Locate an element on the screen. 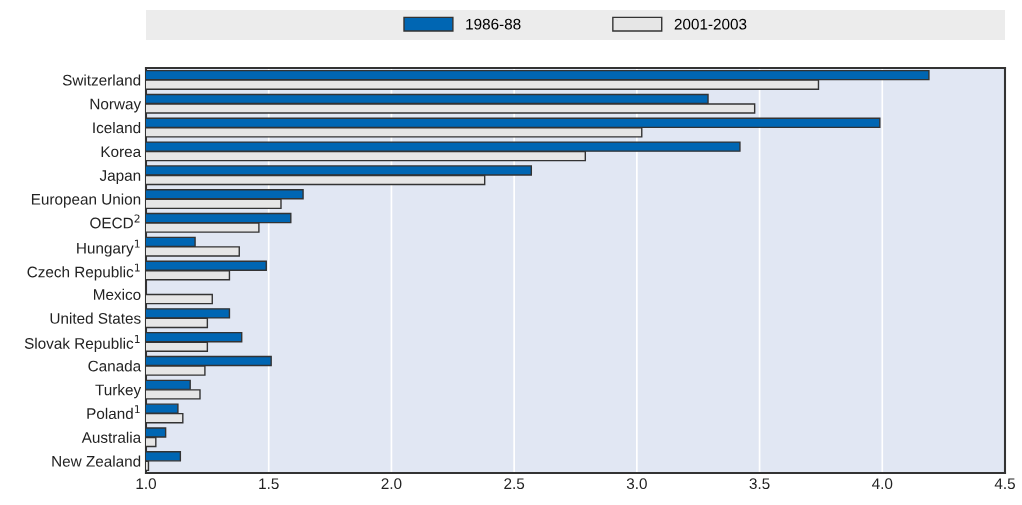 The width and height of the screenshot is (1022, 505). y-tick-label: Canada is located at coordinates (115, 366).